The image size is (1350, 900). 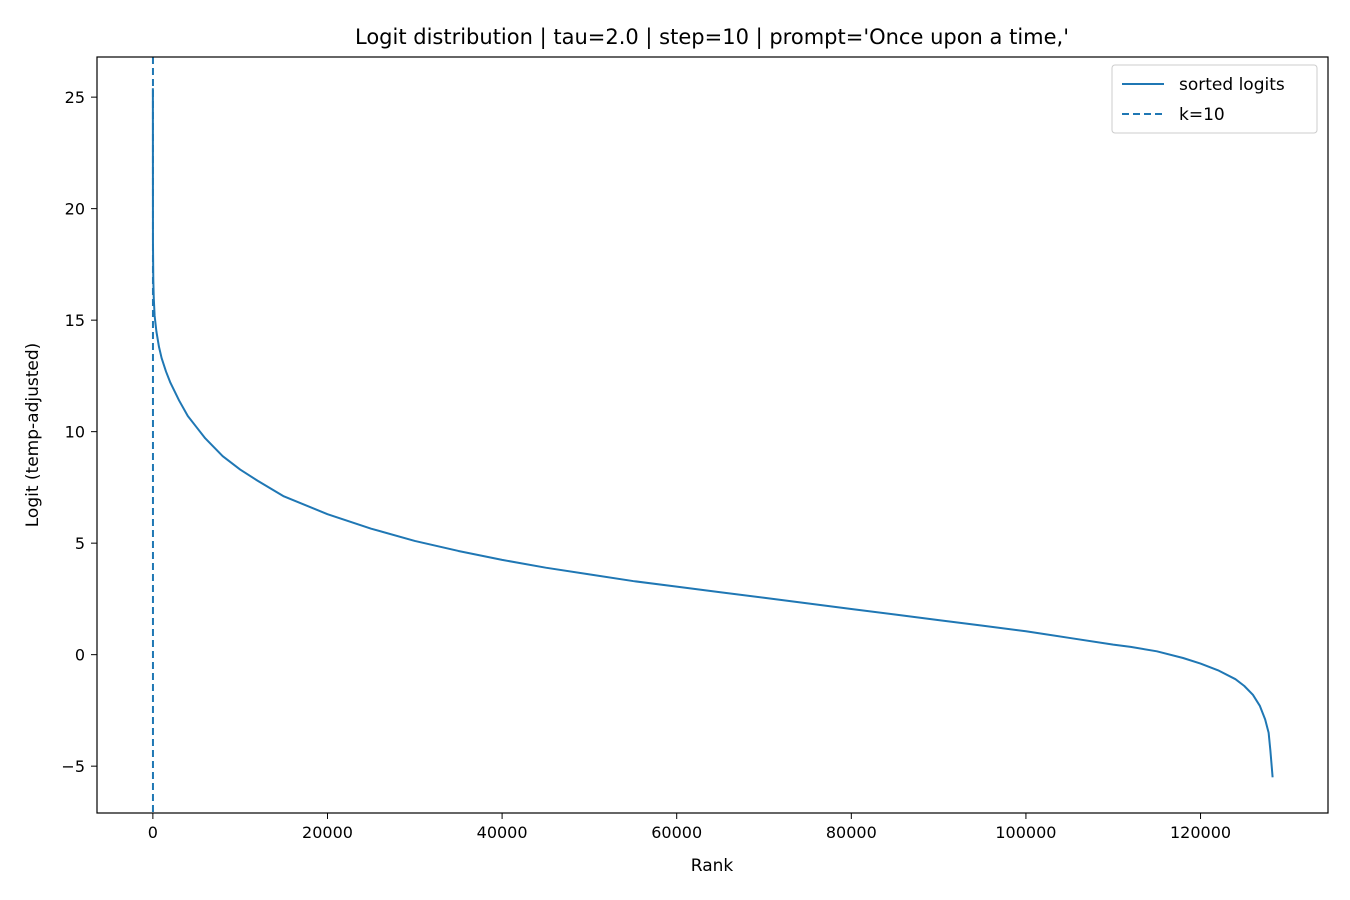 What do you see at coordinates (73, 766) in the screenshot?
I see `y-tick-label: −5` at bounding box center [73, 766].